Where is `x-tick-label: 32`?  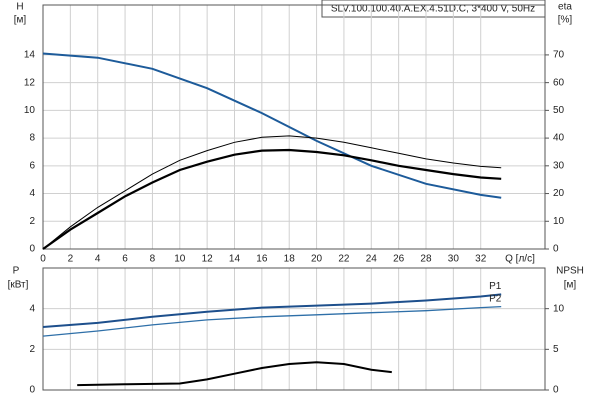
x-tick-label: 32 is located at coordinates (481, 259).